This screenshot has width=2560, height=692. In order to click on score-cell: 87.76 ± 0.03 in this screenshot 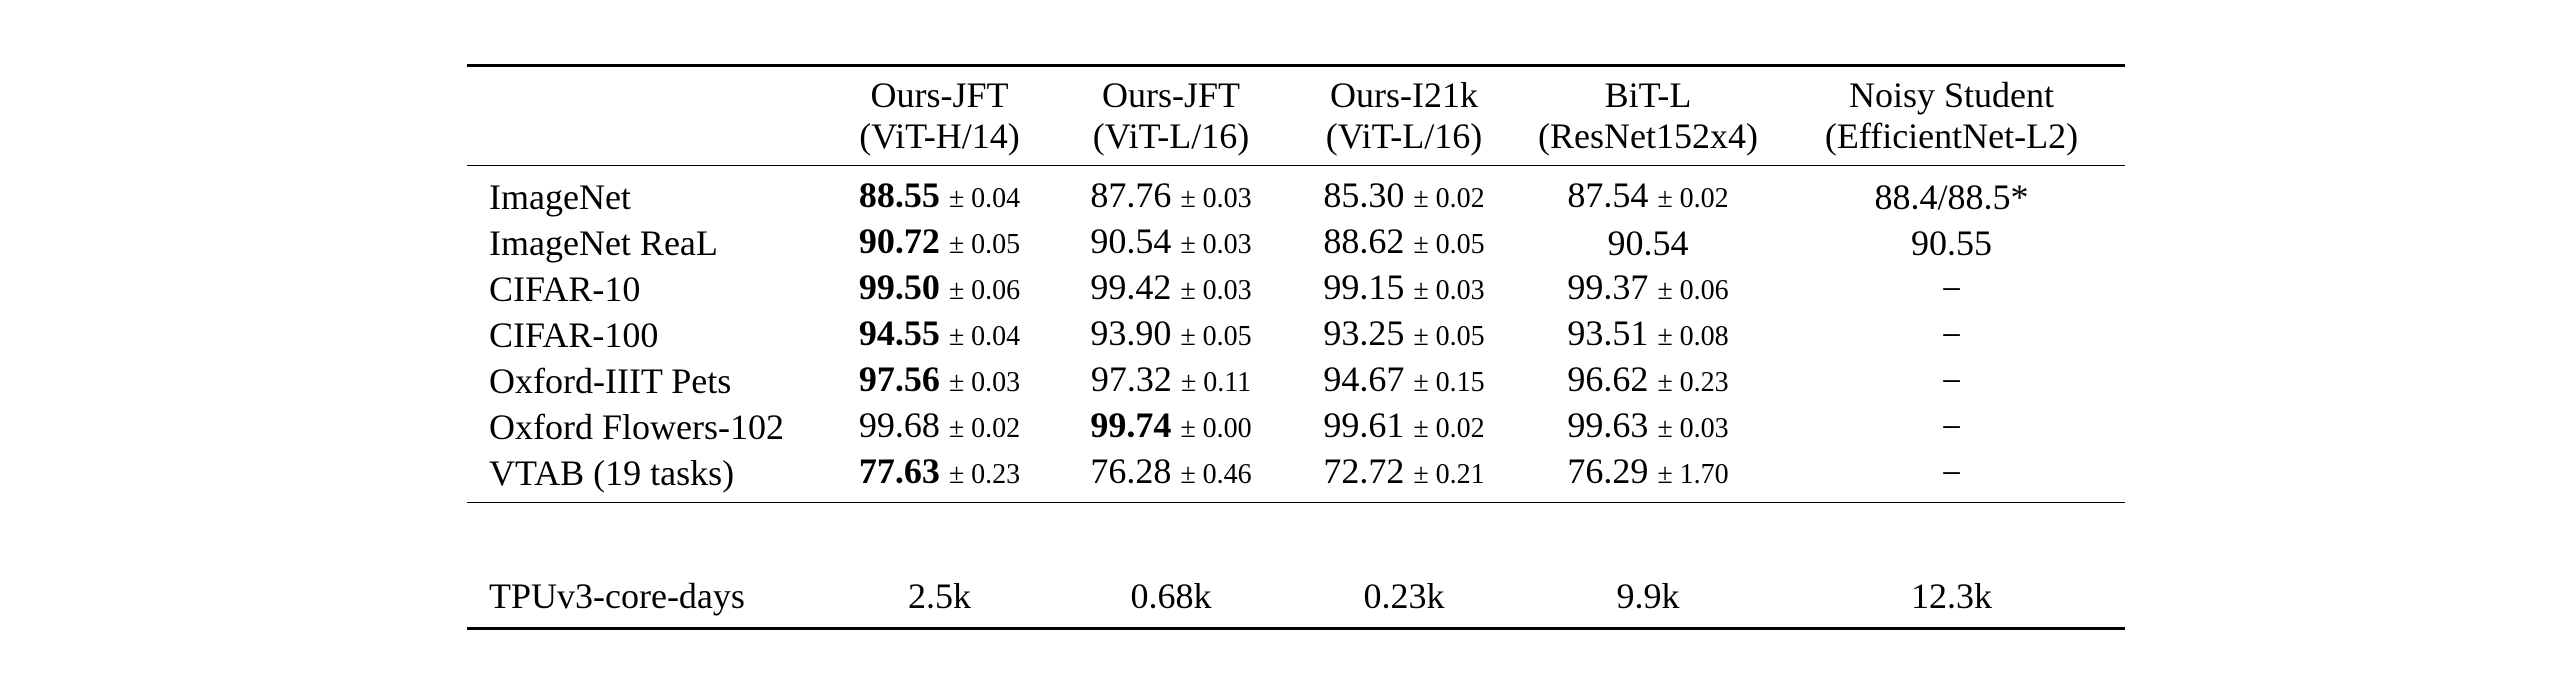, I will do `click(1171, 193)`.